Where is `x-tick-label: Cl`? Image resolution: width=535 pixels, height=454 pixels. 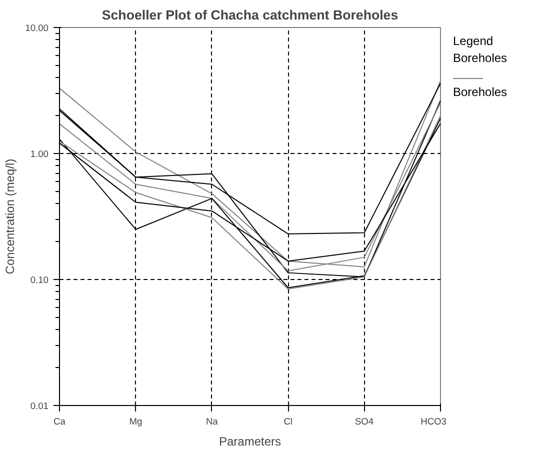 x-tick-label: Cl is located at coordinates (288, 421).